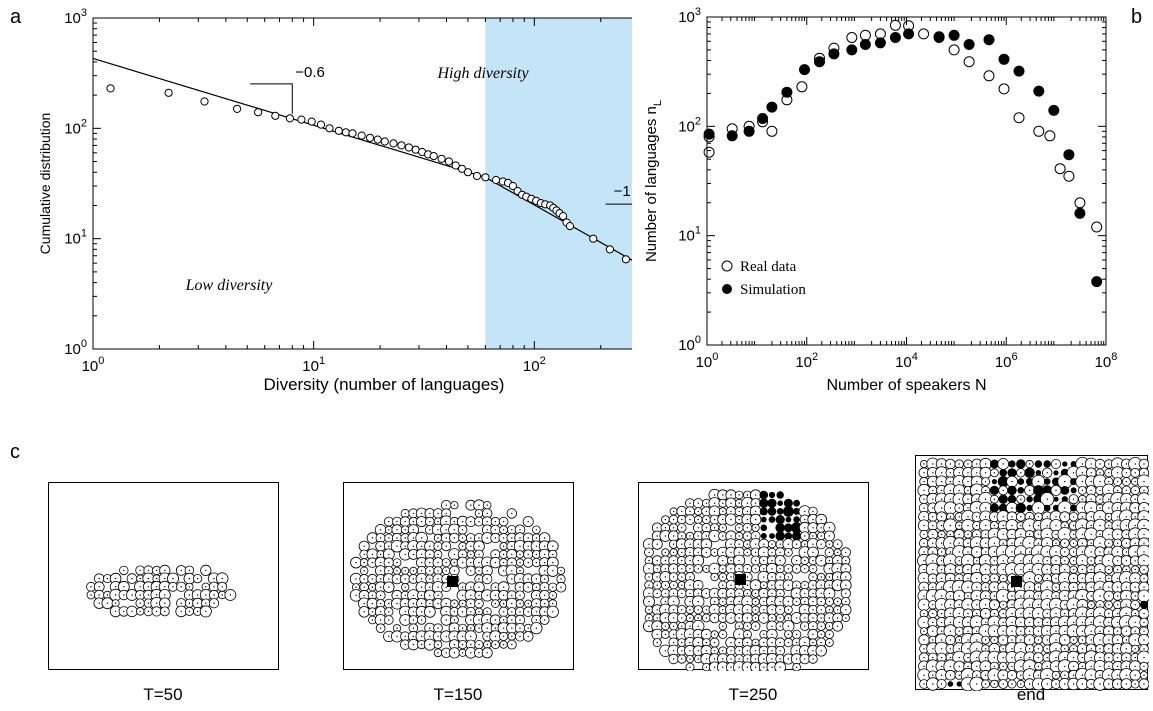 The image size is (1153, 711). Describe the element at coordinates (16, 17) in the screenshot. I see `panel-letter-a: a` at that location.